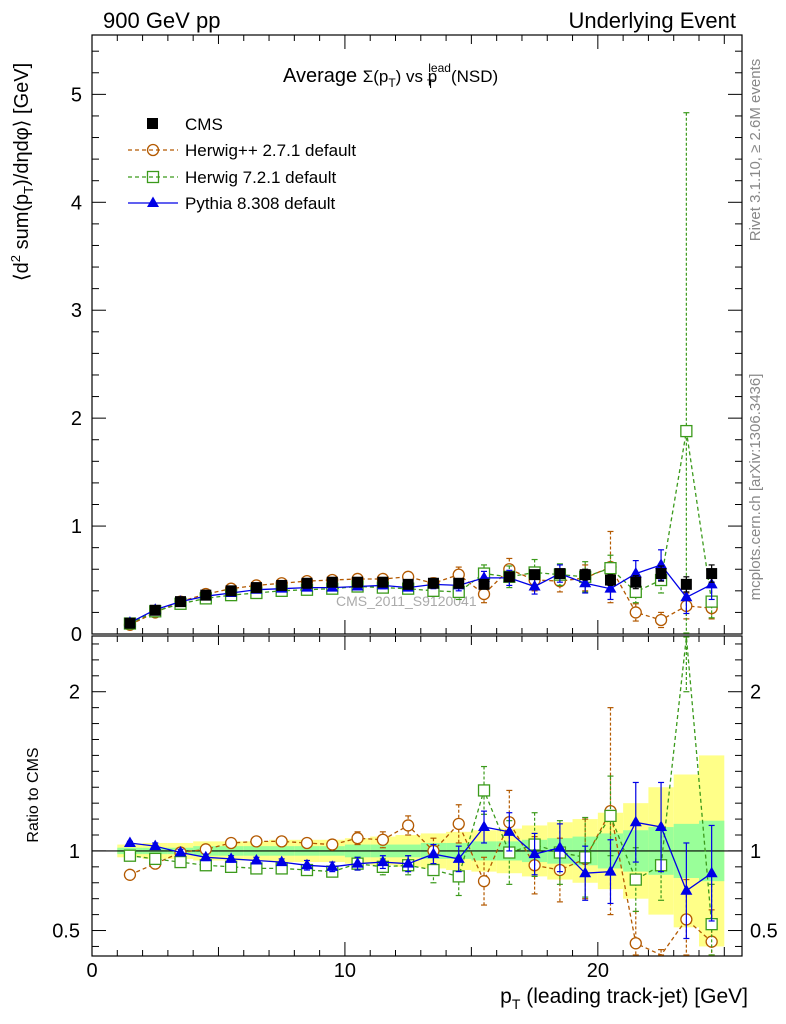  What do you see at coordinates (22, 124) in the screenshot?
I see `ylabel-c: )/dηdφ⟩ [GeV]` at bounding box center [22, 124].